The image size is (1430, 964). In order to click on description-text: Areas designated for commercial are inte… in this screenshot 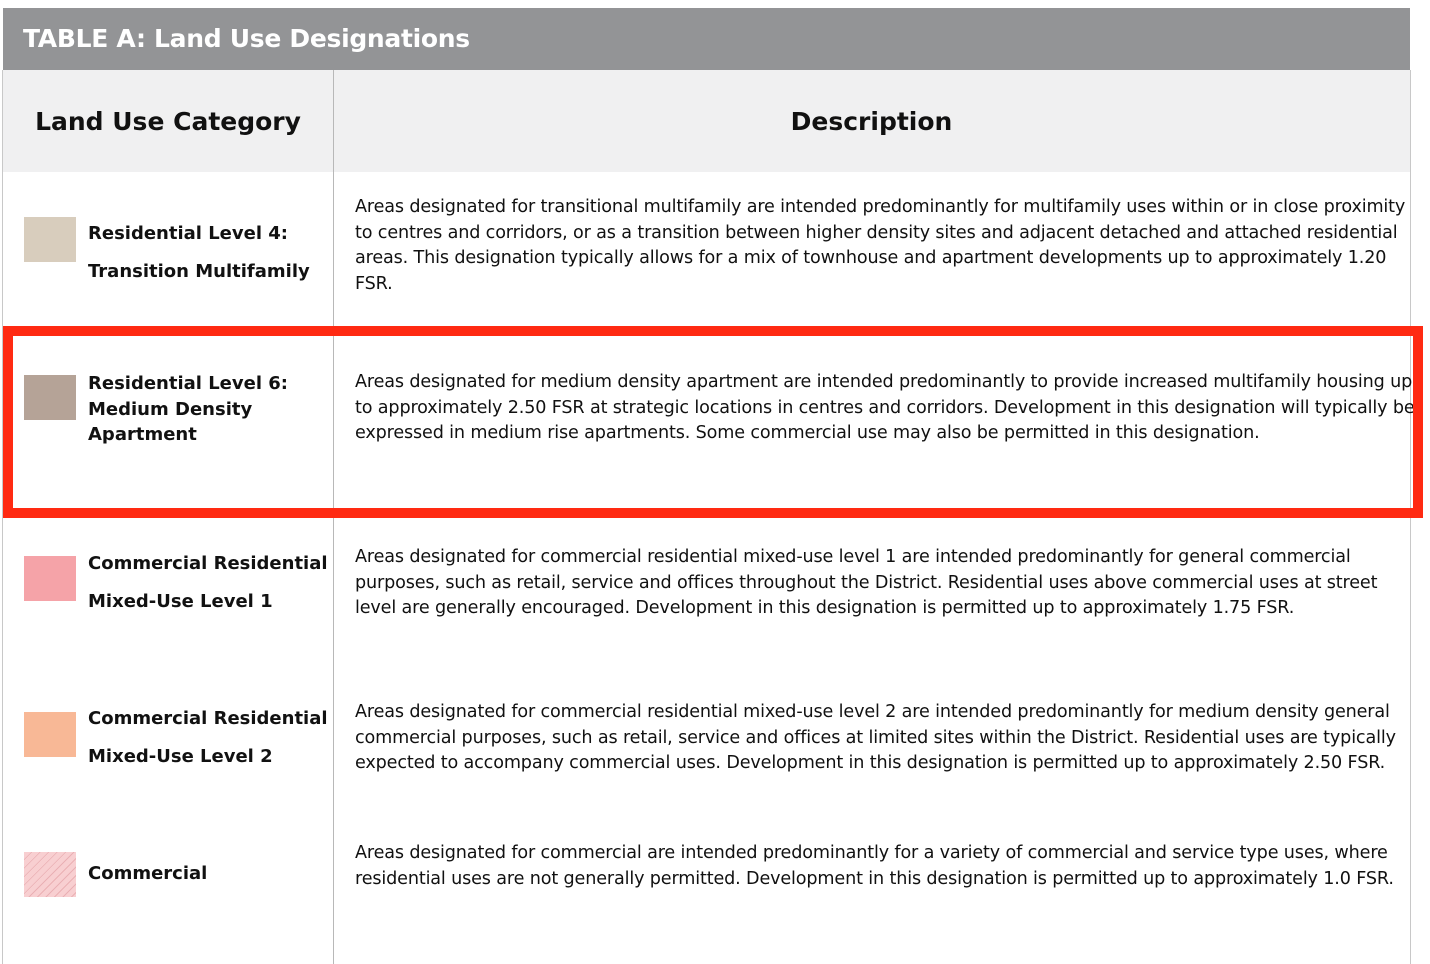, I will do `click(874, 866)`.